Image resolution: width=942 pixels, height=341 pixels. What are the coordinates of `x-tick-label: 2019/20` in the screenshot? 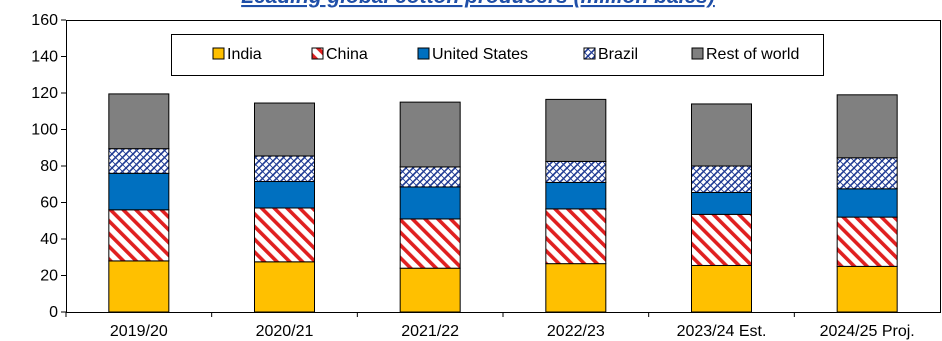 It's located at (139, 331).